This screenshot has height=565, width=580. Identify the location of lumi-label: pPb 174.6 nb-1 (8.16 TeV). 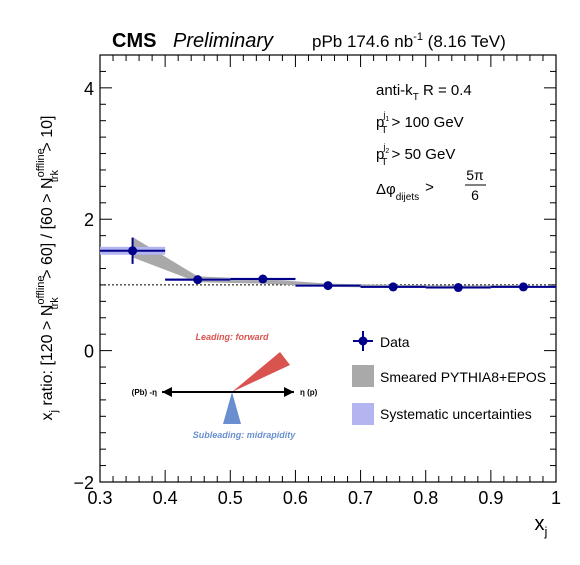
(409, 41).